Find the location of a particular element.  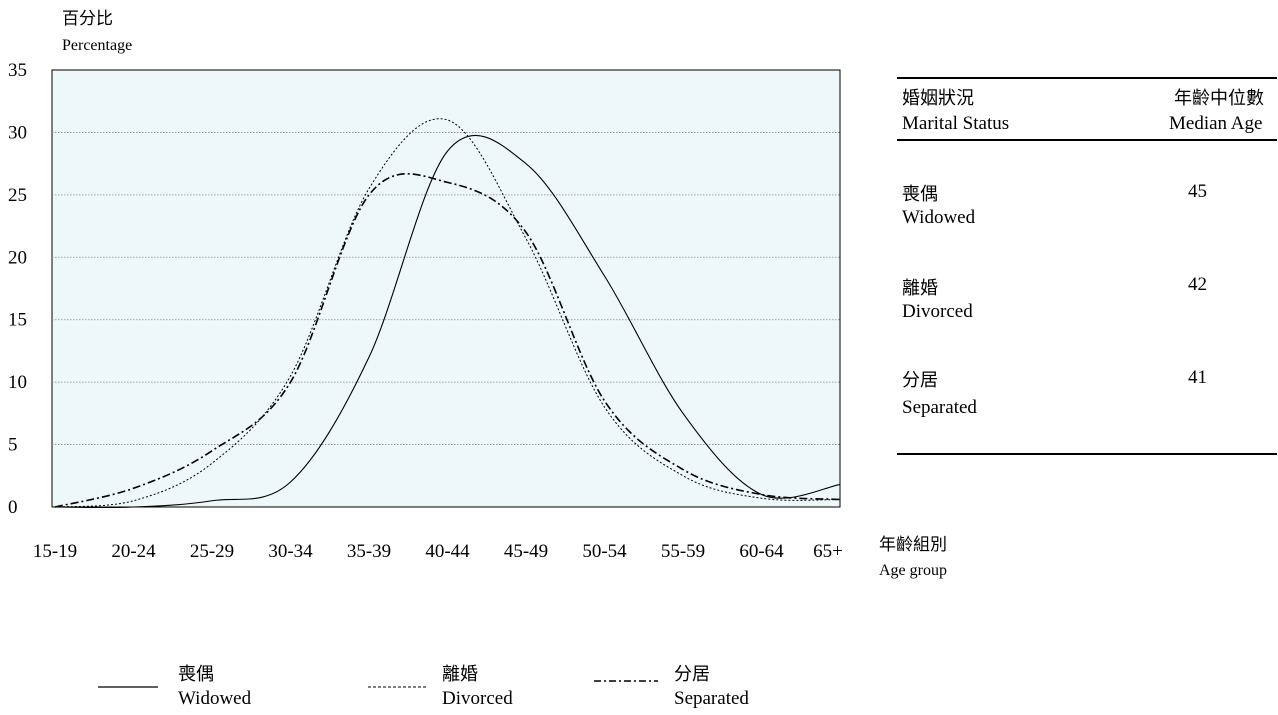

y-tick-label: 15 is located at coordinates (17, 320).